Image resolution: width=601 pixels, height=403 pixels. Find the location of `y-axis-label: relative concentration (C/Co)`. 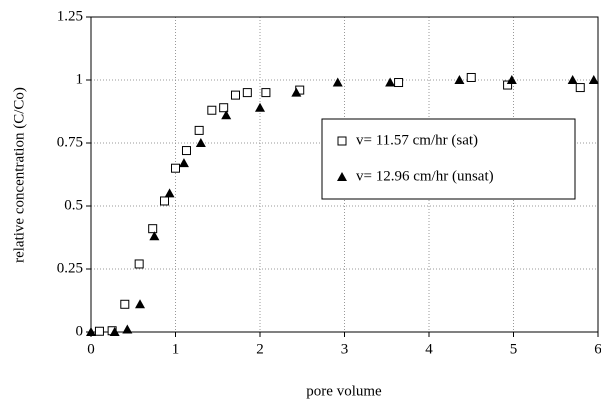

y-axis-label: relative concentration (C/Co) is located at coordinates (19, 175).